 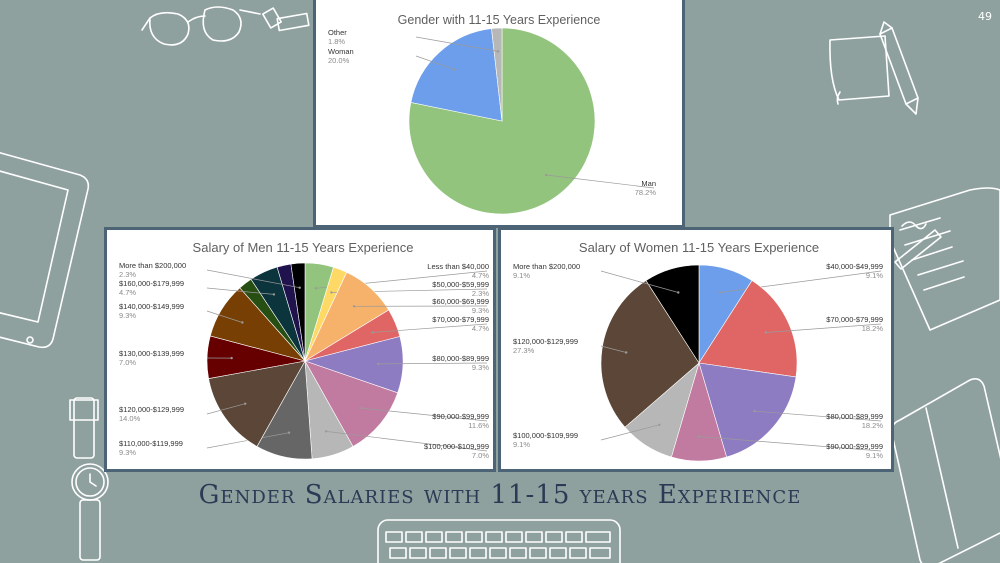 What do you see at coordinates (201, 26) in the screenshot?
I see `glasses-icon` at bounding box center [201, 26].